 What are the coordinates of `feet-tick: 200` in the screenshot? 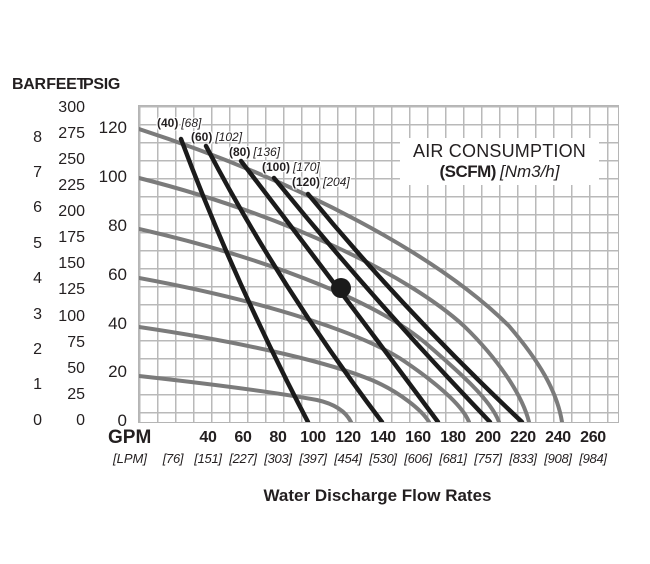 It's located at (71, 211).